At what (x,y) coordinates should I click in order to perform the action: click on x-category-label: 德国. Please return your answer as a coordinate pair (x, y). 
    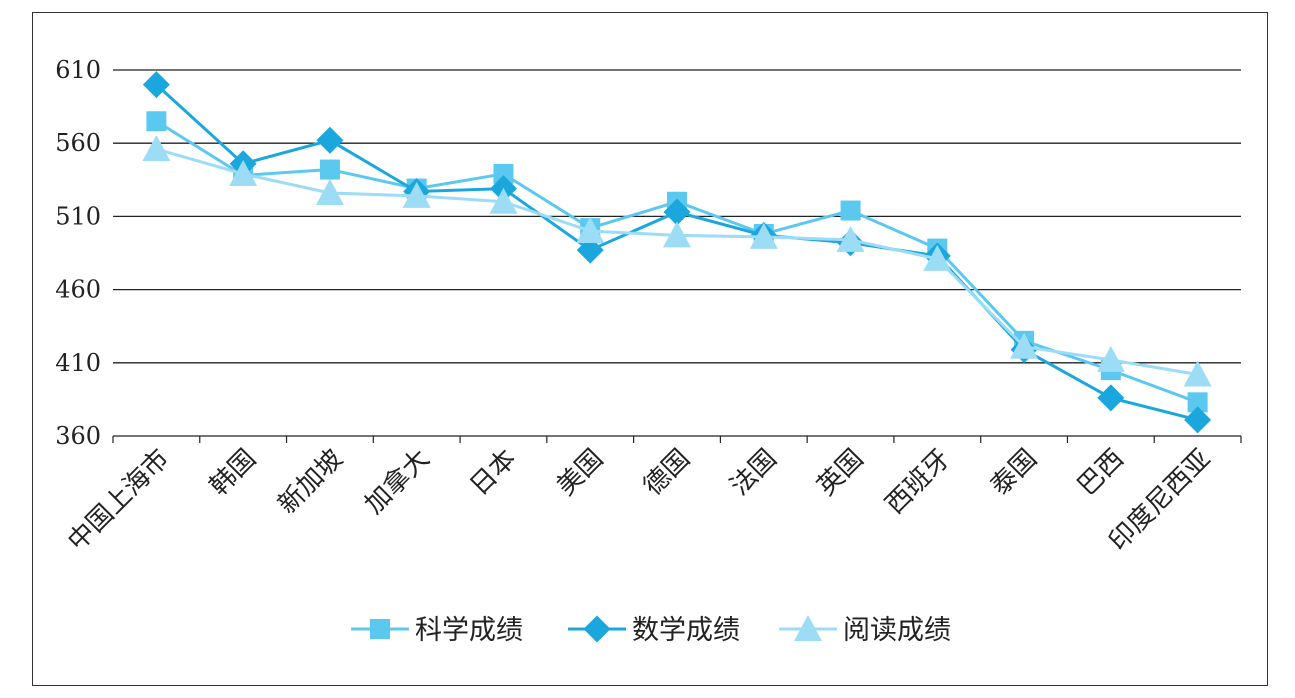
    Looking at the image, I should click on (667, 473).